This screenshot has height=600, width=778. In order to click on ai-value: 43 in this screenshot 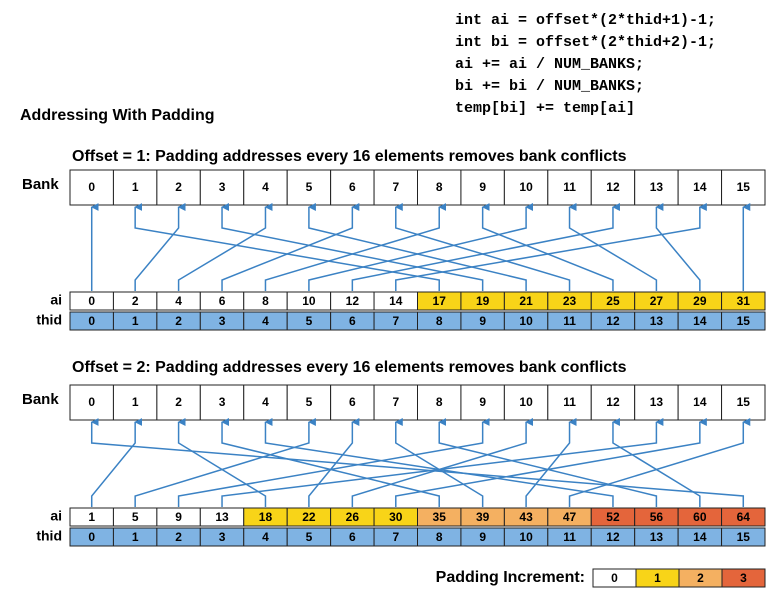, I will do `click(526, 517)`.